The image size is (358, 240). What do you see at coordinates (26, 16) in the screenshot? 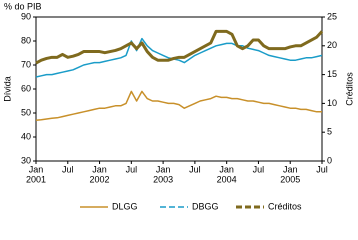
I see `y-tick-label: 90` at bounding box center [26, 16].